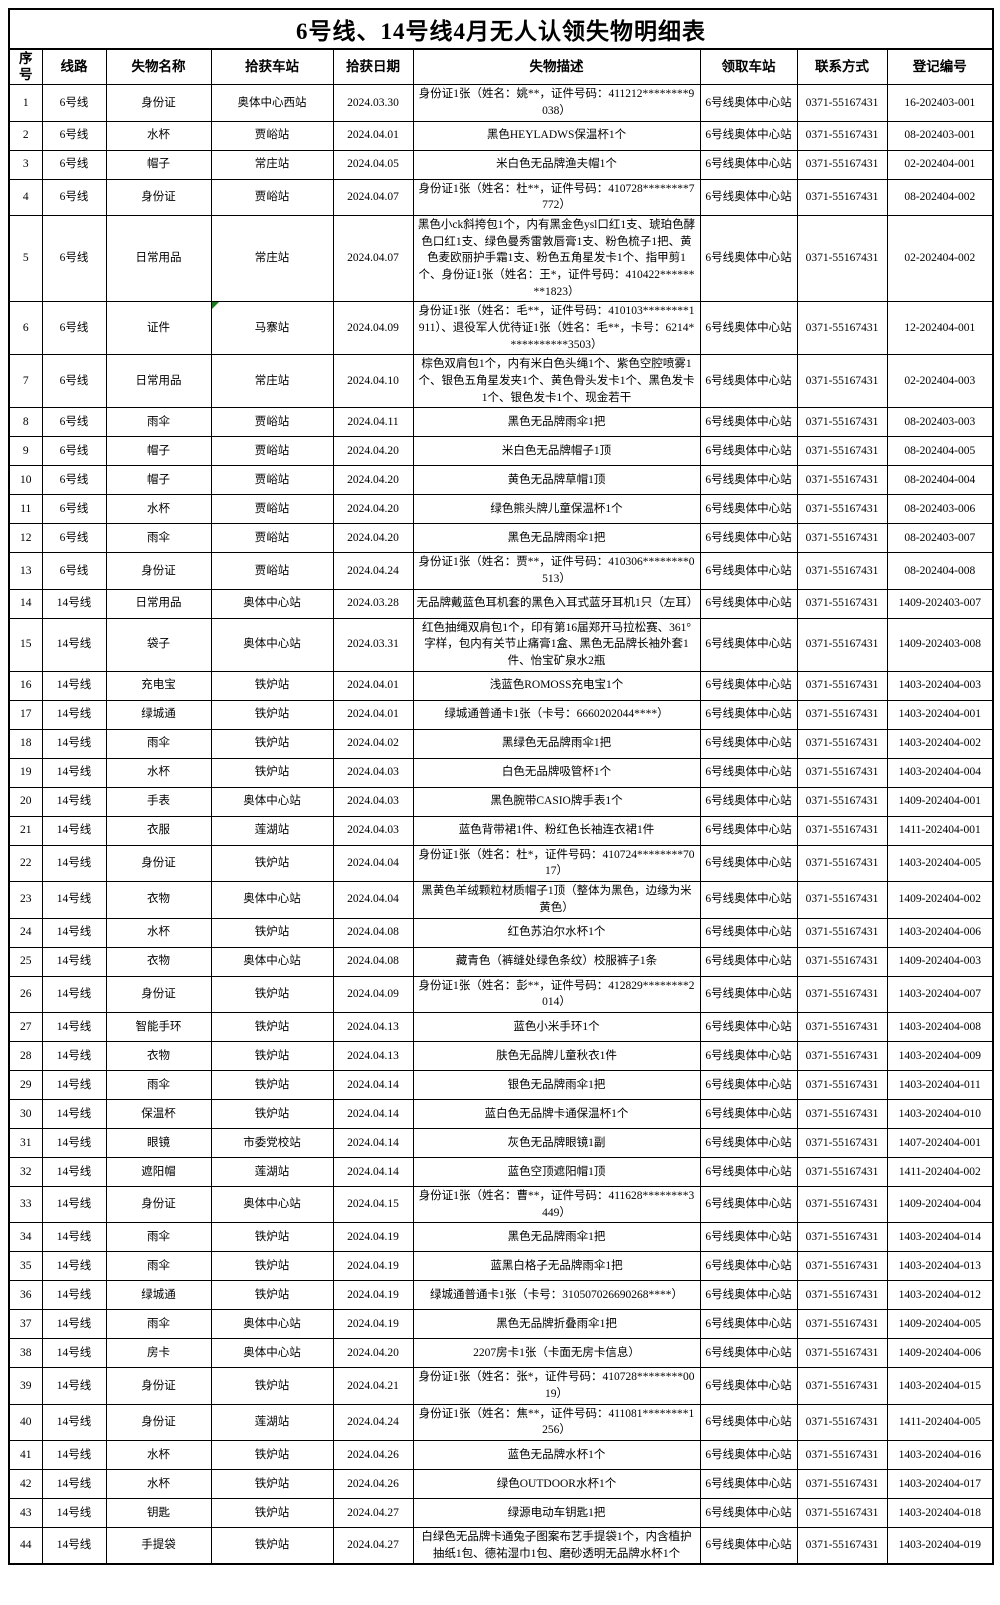 The height and width of the screenshot is (1605, 1000). What do you see at coordinates (25, 1545) in the screenshot?
I see `cell-index: 44` at bounding box center [25, 1545].